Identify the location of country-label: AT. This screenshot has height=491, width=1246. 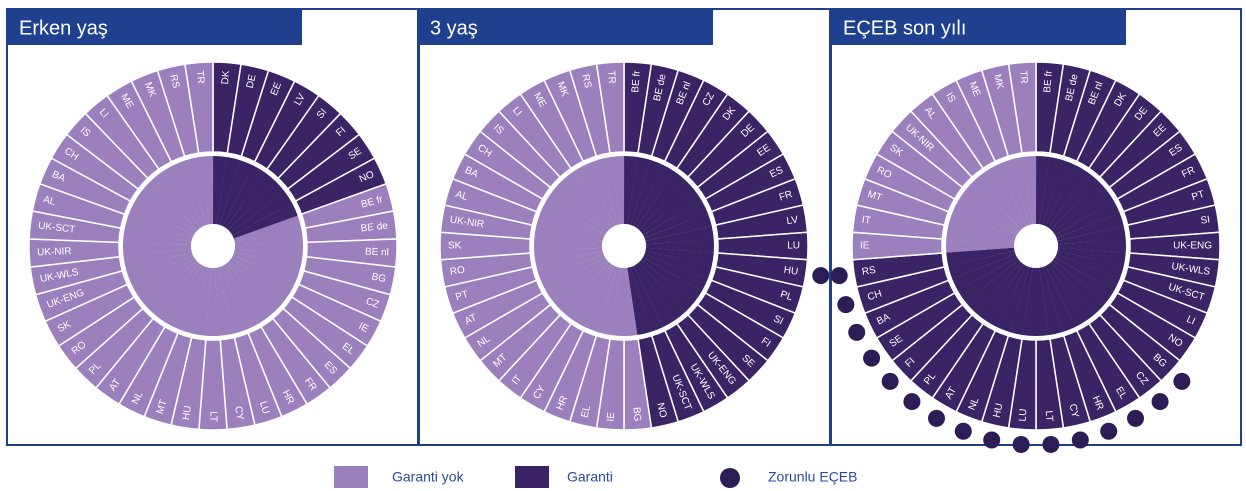
(471, 319).